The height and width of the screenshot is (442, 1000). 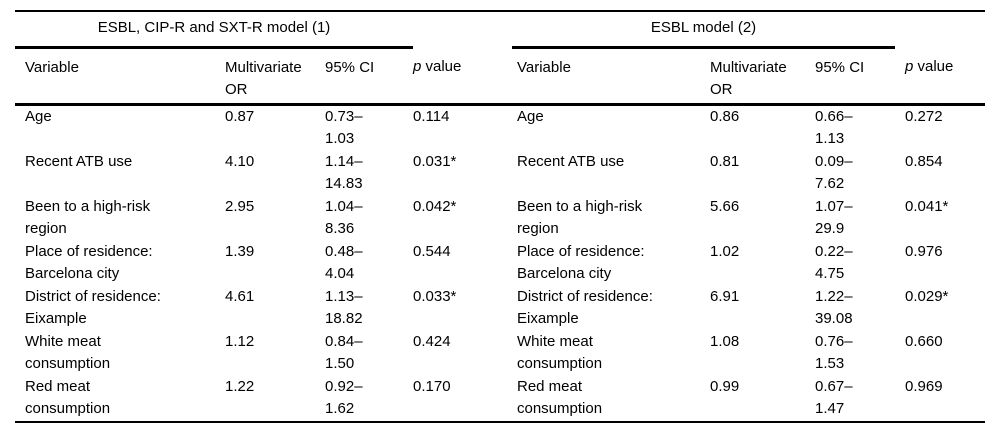 I want to click on cell-or: 1.02, so click(x=725, y=251).